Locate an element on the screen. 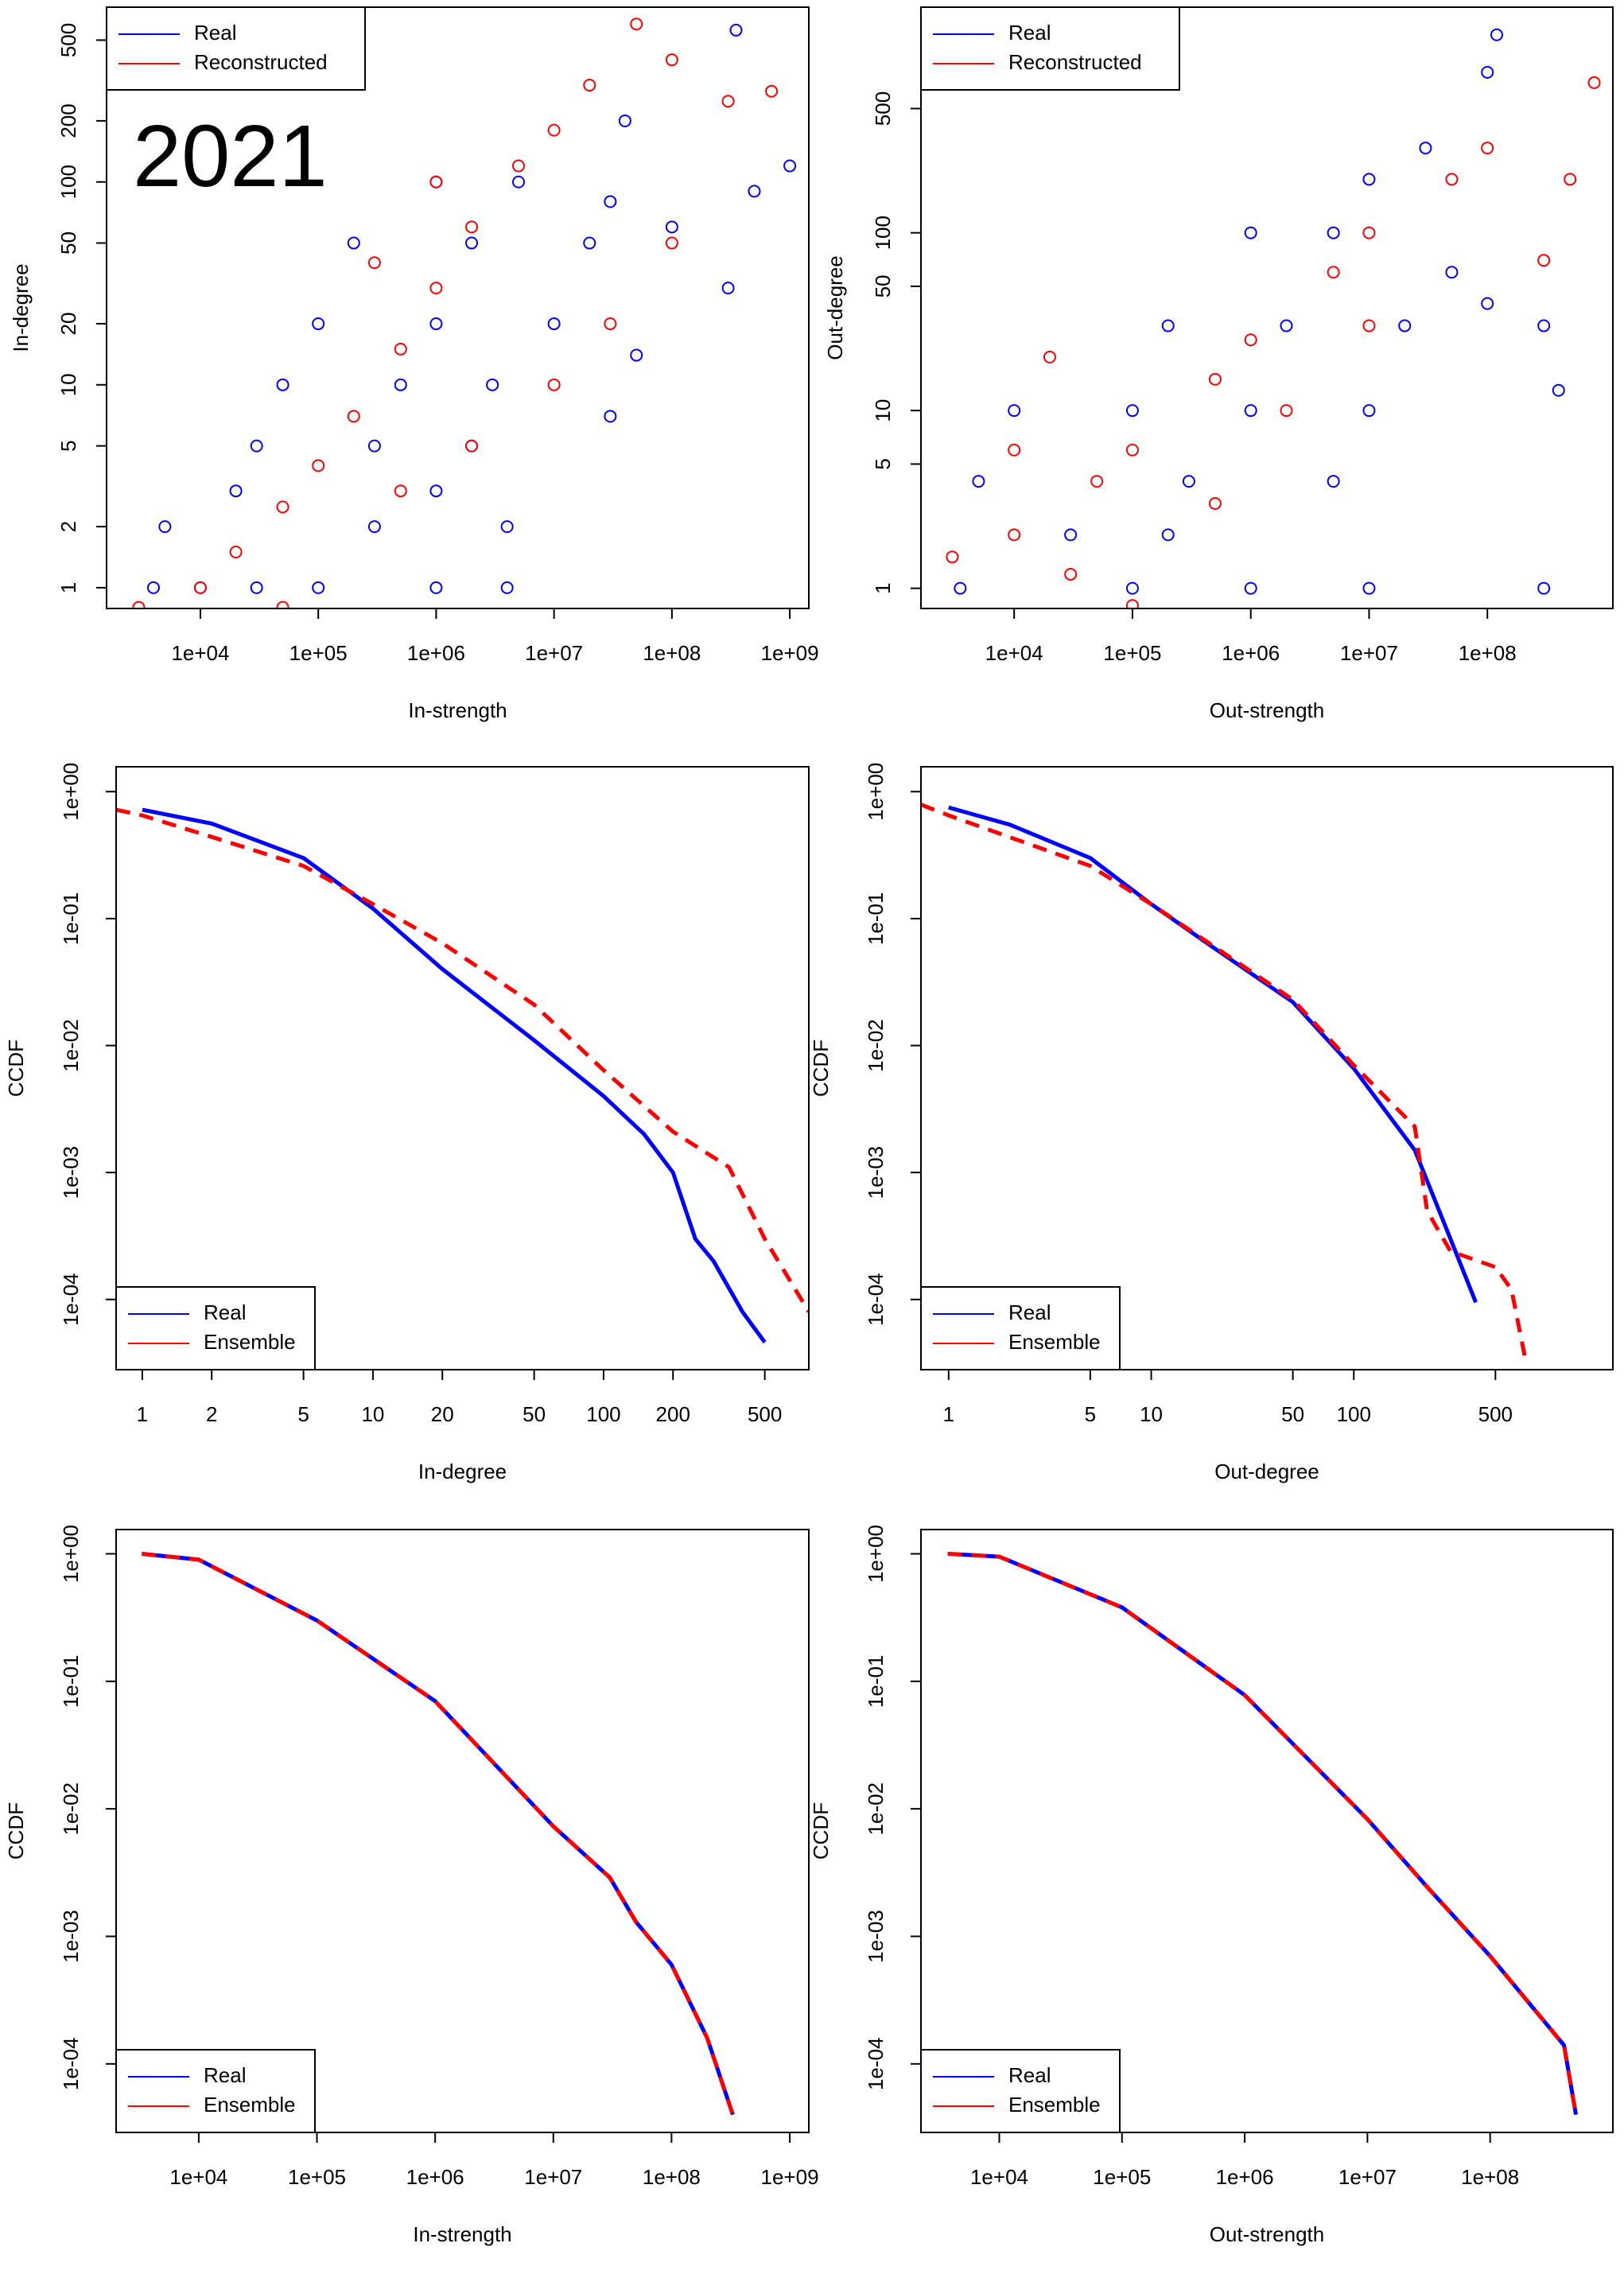 The width and height of the screenshot is (1624, 2278). y-tick-label: 1 is located at coordinates (883, 587).